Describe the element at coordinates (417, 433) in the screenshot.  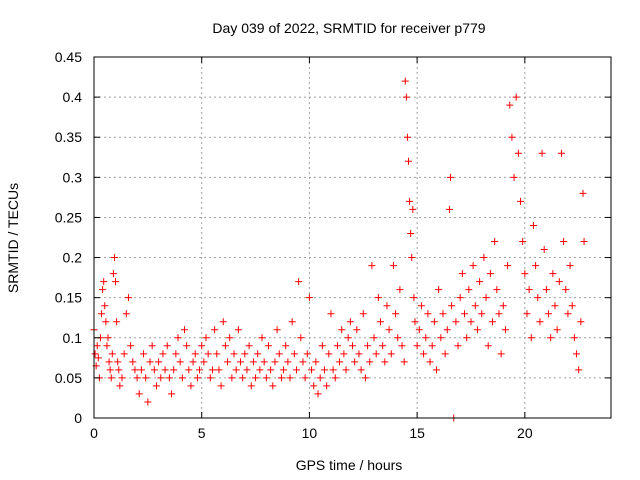
I see `x-tick-label: 15` at that location.